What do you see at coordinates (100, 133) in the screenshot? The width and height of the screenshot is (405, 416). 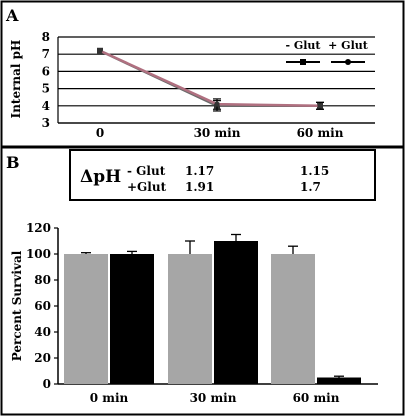 I see `xtick-a-0: 0` at bounding box center [100, 133].